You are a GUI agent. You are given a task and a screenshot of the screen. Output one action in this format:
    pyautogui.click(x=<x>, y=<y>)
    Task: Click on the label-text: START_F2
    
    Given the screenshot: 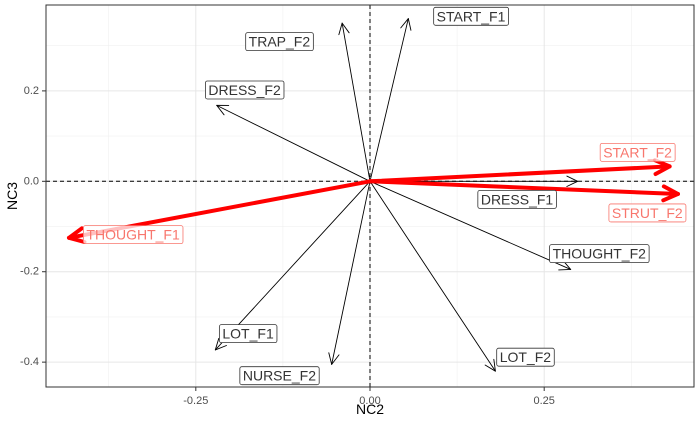 What is the action you would take?
    pyautogui.click(x=637, y=152)
    